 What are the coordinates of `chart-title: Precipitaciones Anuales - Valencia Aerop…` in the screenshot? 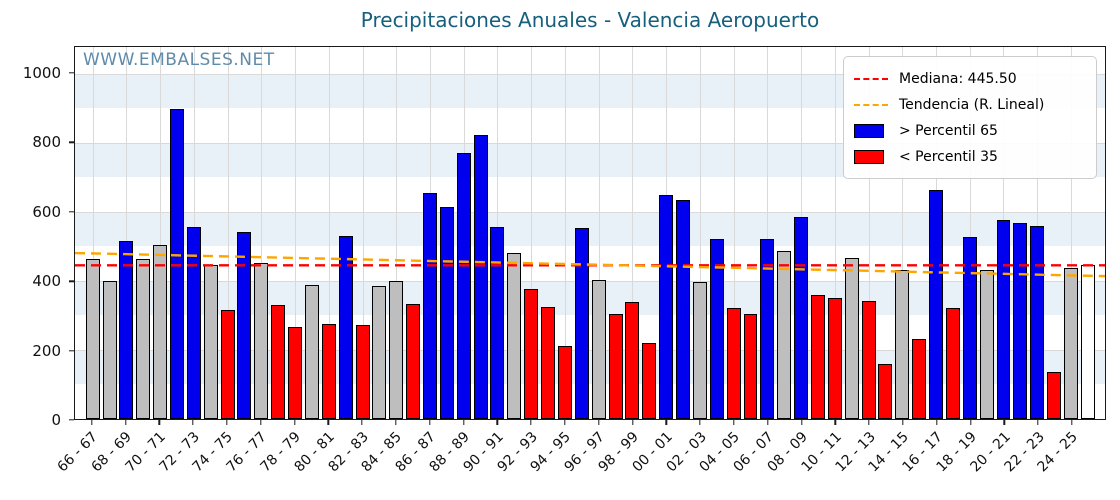 It's located at (590, 20).